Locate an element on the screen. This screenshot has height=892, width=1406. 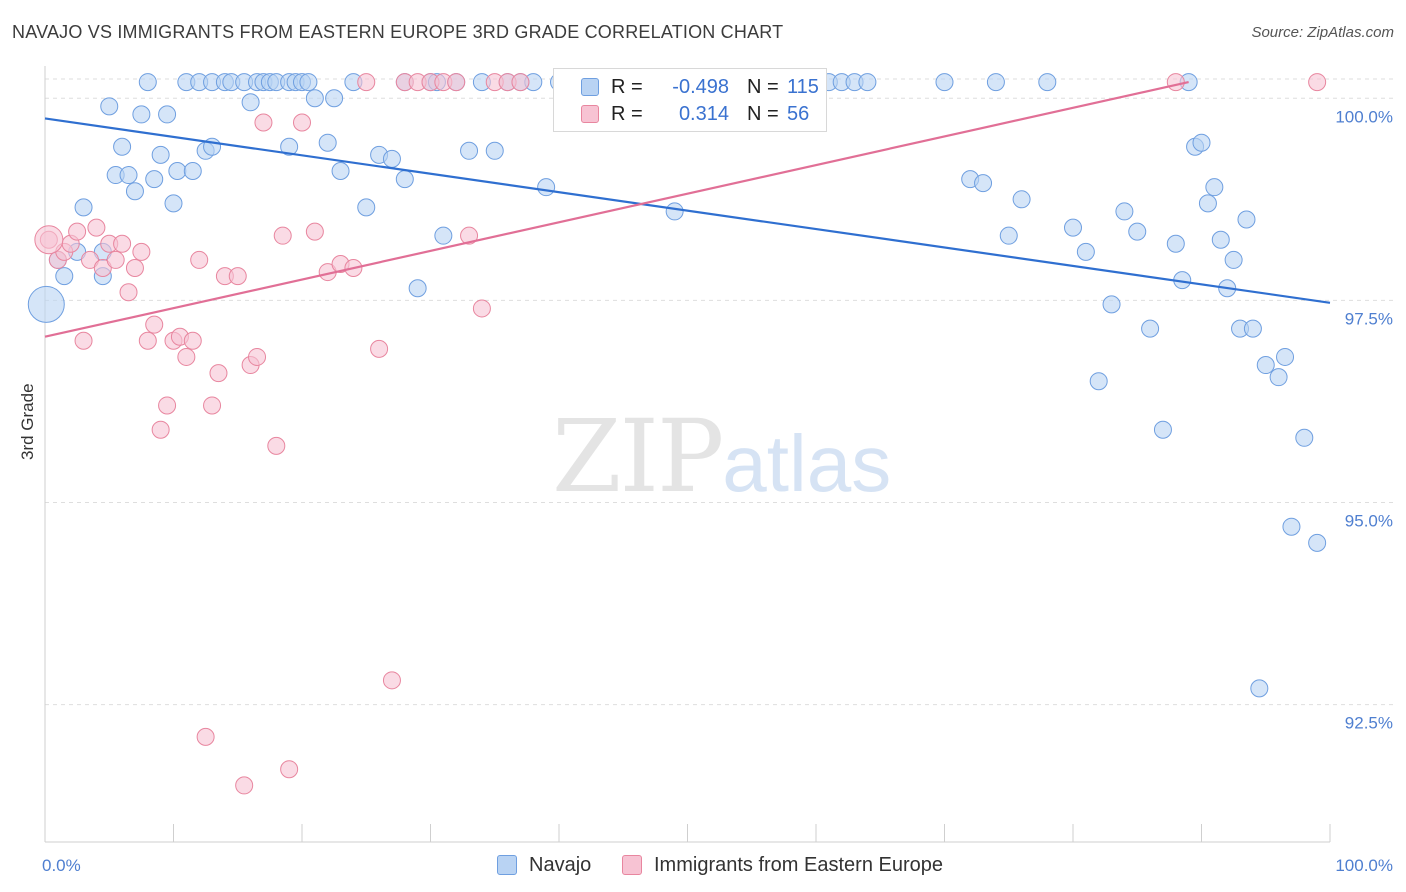
watermark: ZIPatlas is located at coordinates (721, 456).